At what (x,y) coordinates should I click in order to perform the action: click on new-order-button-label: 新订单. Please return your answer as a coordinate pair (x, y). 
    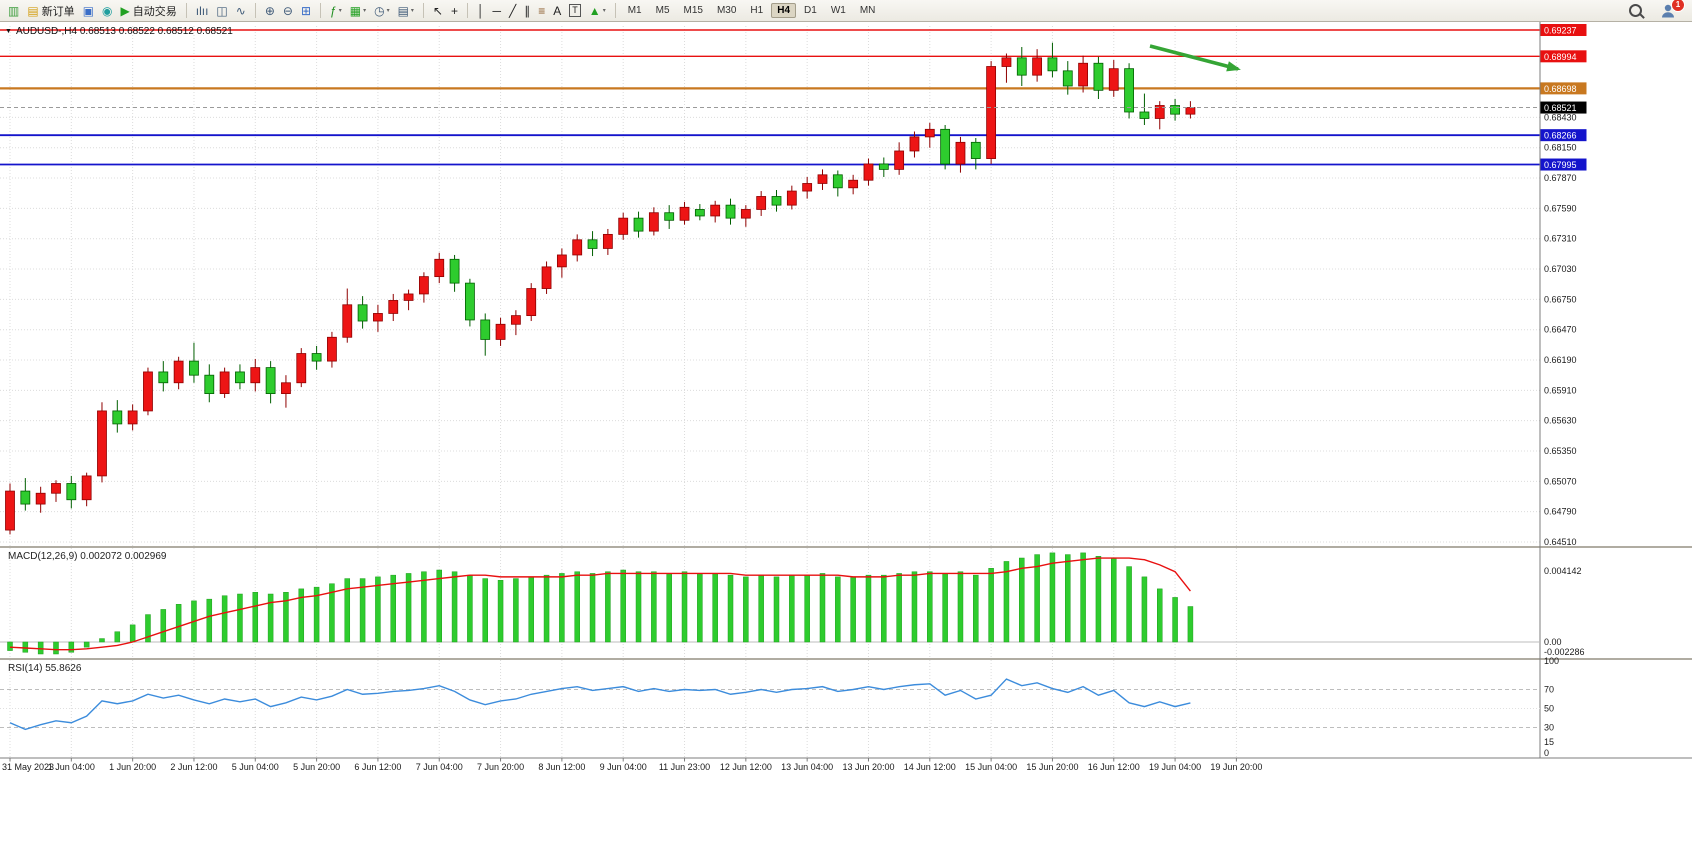
    Looking at the image, I should click on (58, 11).